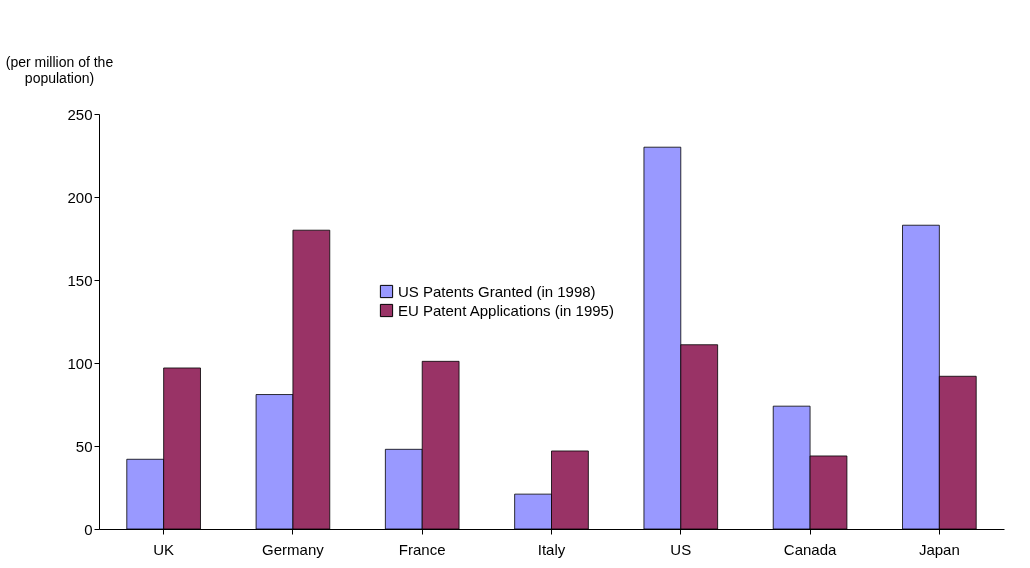 The height and width of the screenshot is (568, 1030). What do you see at coordinates (80, 363) in the screenshot?
I see `y-tick-label: 100` at bounding box center [80, 363].